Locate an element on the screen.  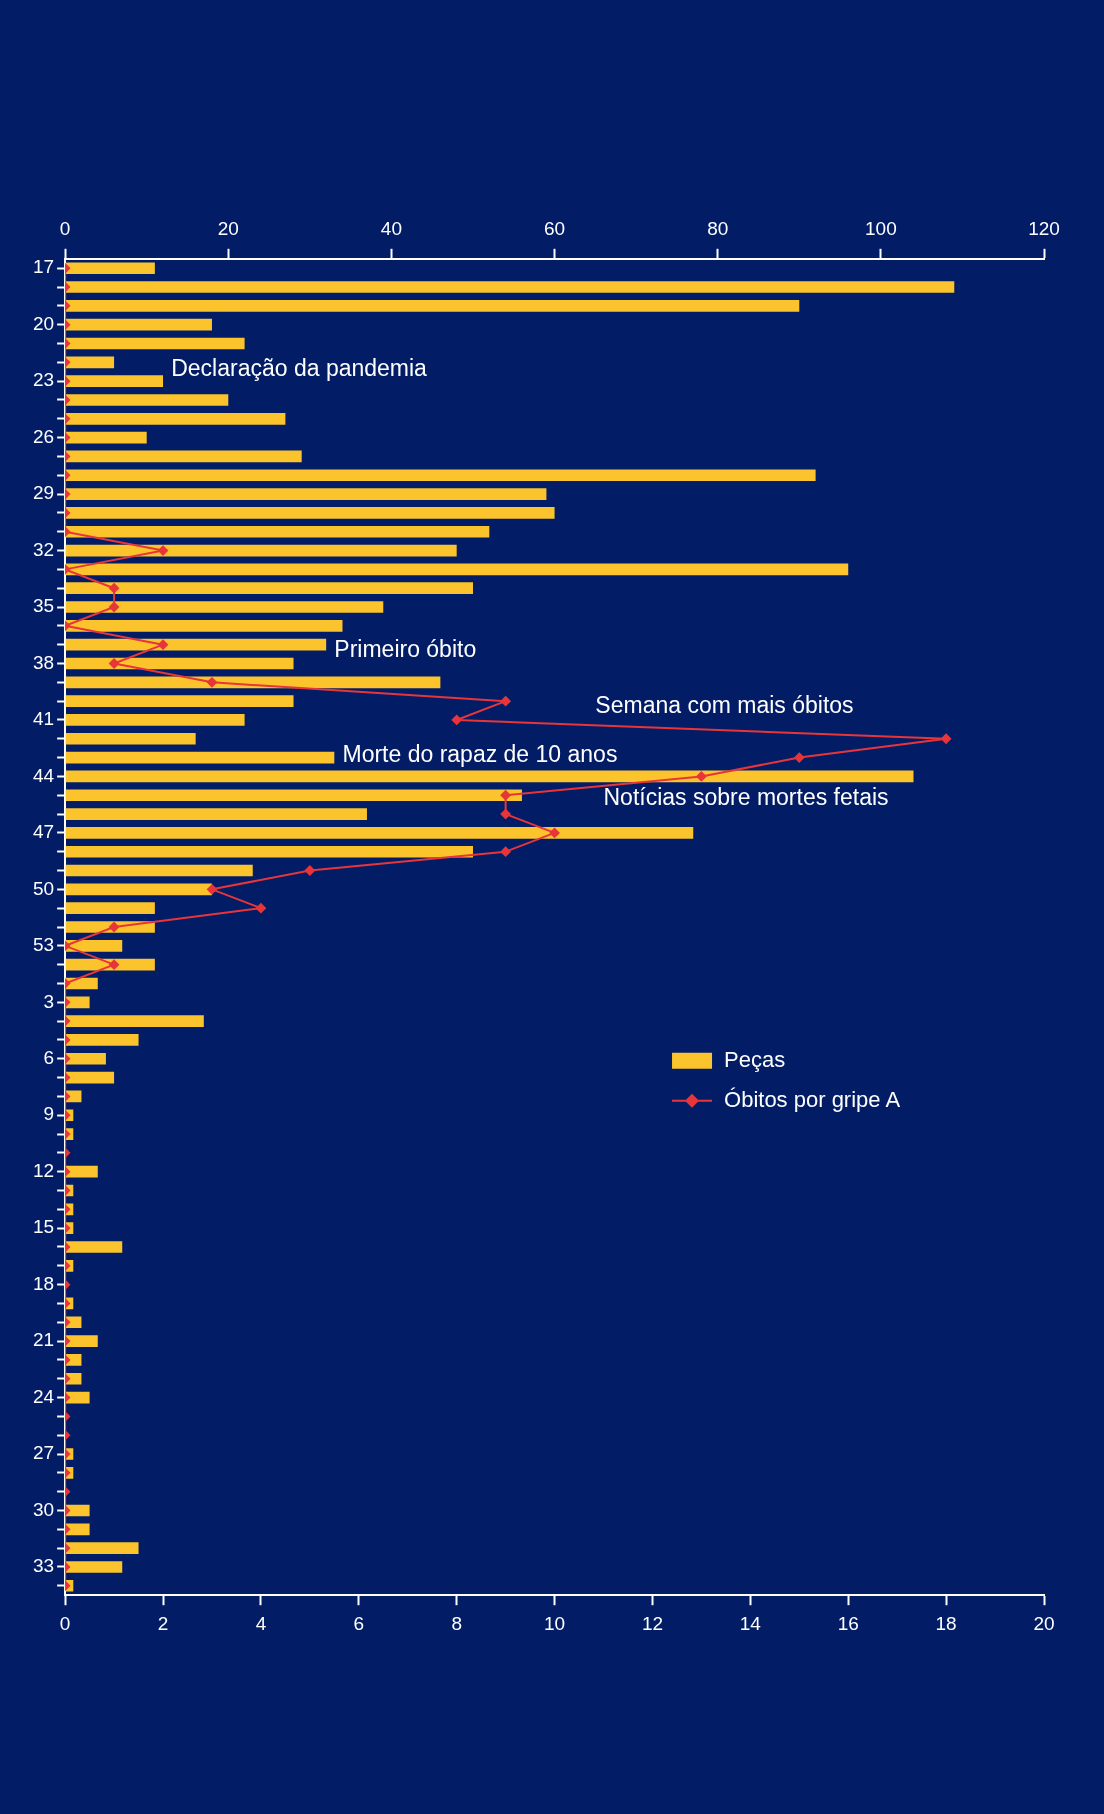
y-tick-label: 53 is located at coordinates (43, 945).